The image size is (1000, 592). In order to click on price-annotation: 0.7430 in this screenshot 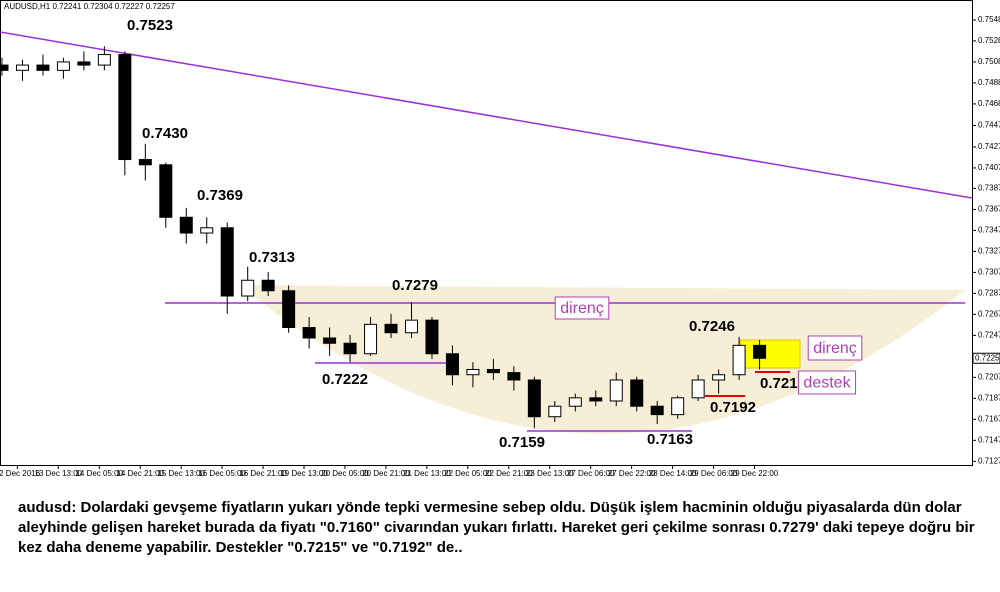, I will do `click(165, 133)`.